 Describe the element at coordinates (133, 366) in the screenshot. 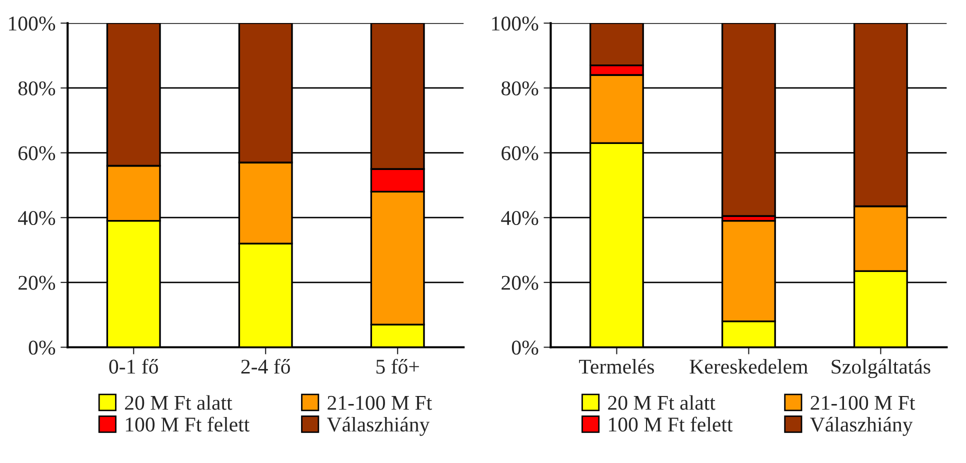

I see `x-tick-label: 0-1 fő` at that location.